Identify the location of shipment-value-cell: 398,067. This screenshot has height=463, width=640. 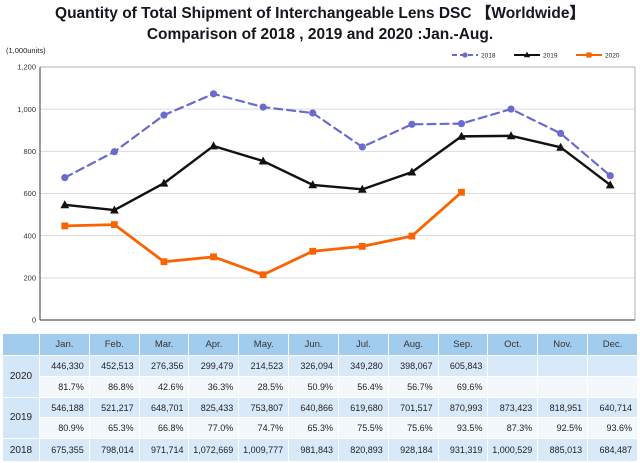
(413, 366).